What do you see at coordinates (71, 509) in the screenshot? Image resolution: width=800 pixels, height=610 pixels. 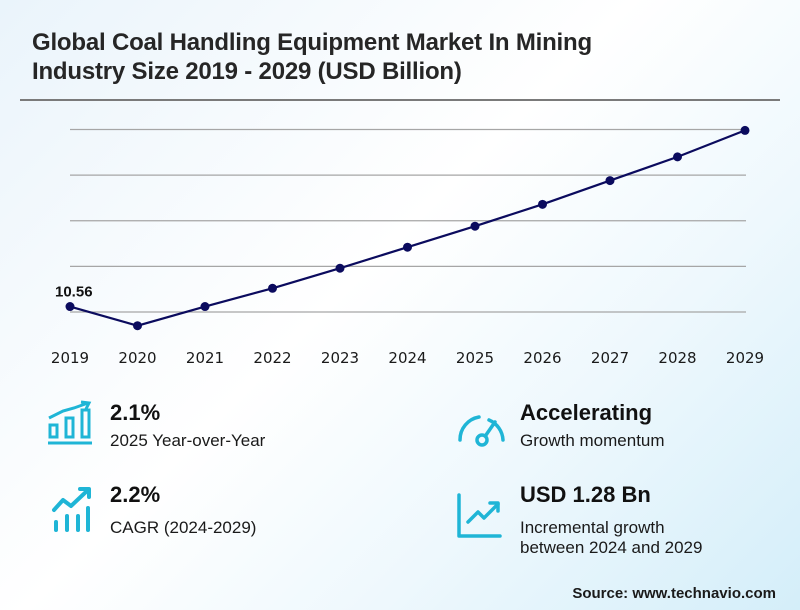 I see `trend-bars-icon` at bounding box center [71, 509].